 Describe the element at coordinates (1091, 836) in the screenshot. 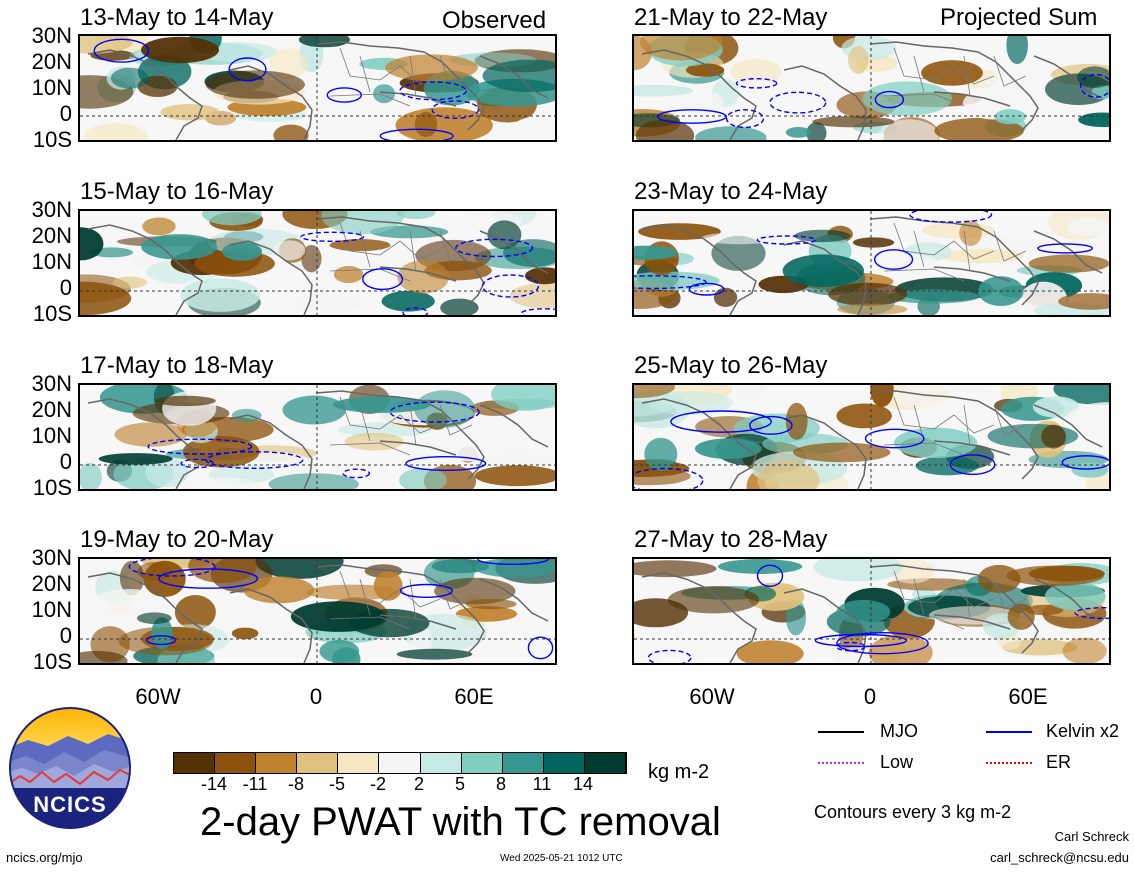

I see `footer-author: Carl Schreck` at that location.